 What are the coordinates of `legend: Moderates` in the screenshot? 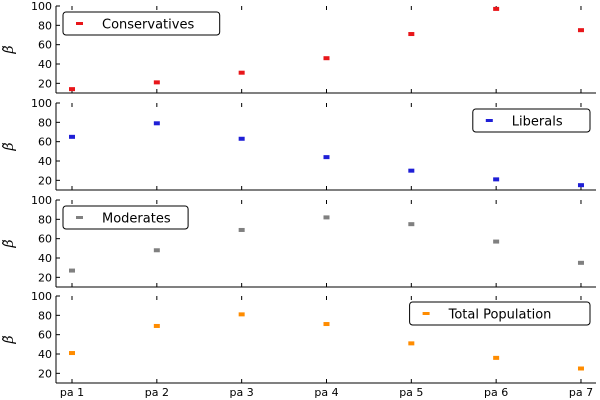 It's located at (125, 217).